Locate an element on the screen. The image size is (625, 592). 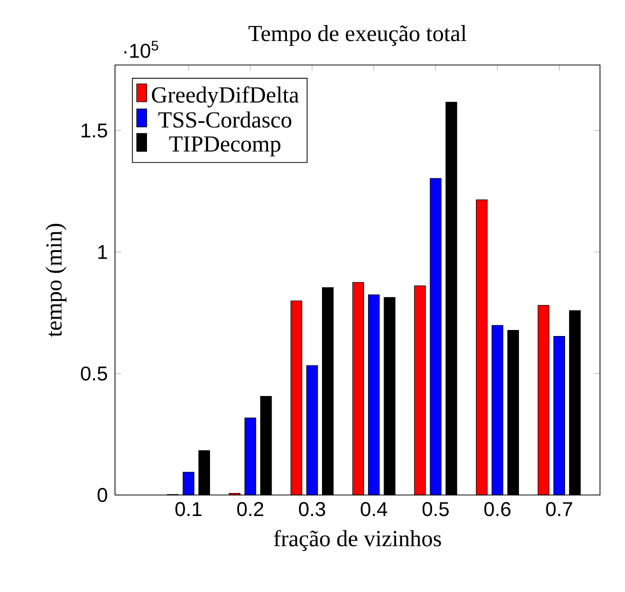
text: ·10$^{5}$ is located at coordinates (141, 49).